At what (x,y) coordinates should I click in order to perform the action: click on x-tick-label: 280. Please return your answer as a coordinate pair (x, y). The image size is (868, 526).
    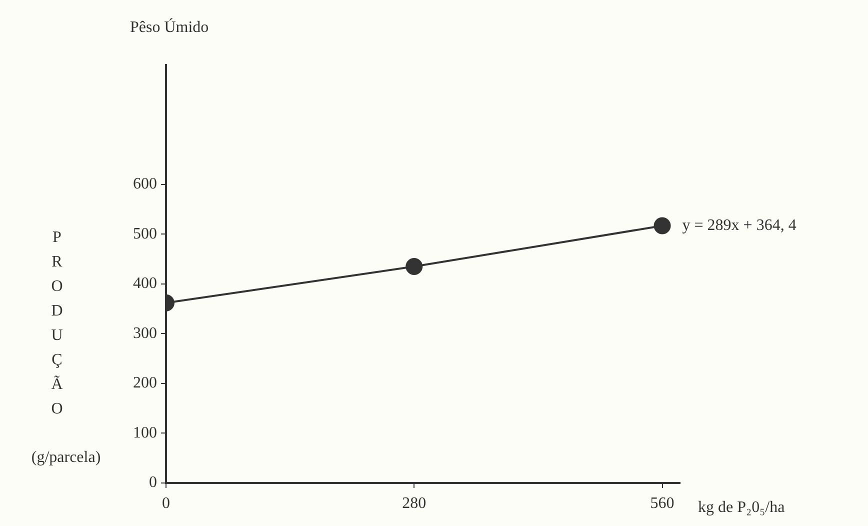
    Looking at the image, I should click on (414, 503).